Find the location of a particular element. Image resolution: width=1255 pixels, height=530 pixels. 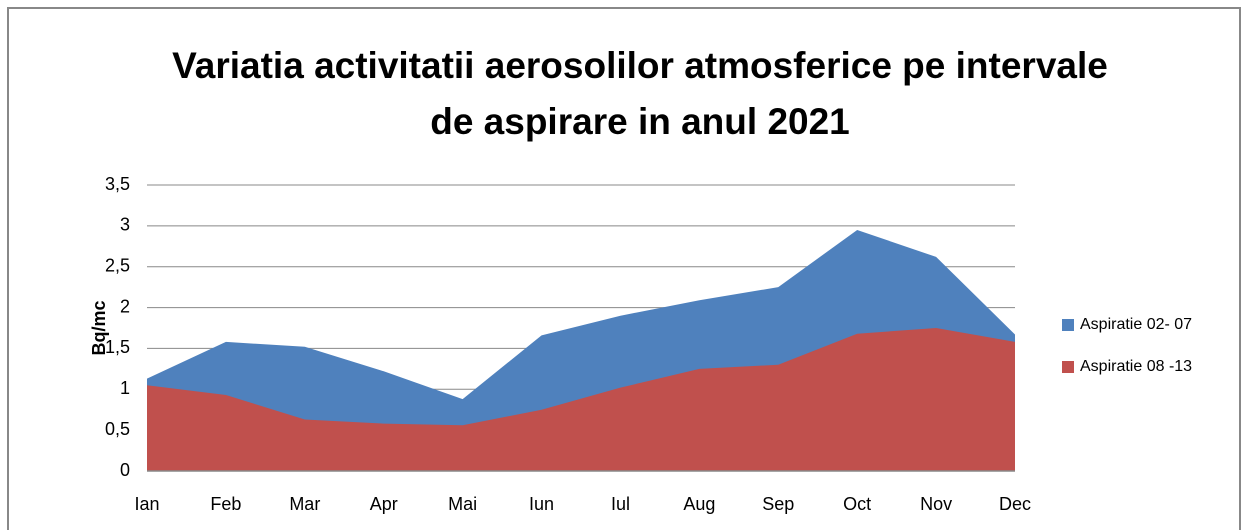

y-tick-label: 2,5 is located at coordinates (117, 265).